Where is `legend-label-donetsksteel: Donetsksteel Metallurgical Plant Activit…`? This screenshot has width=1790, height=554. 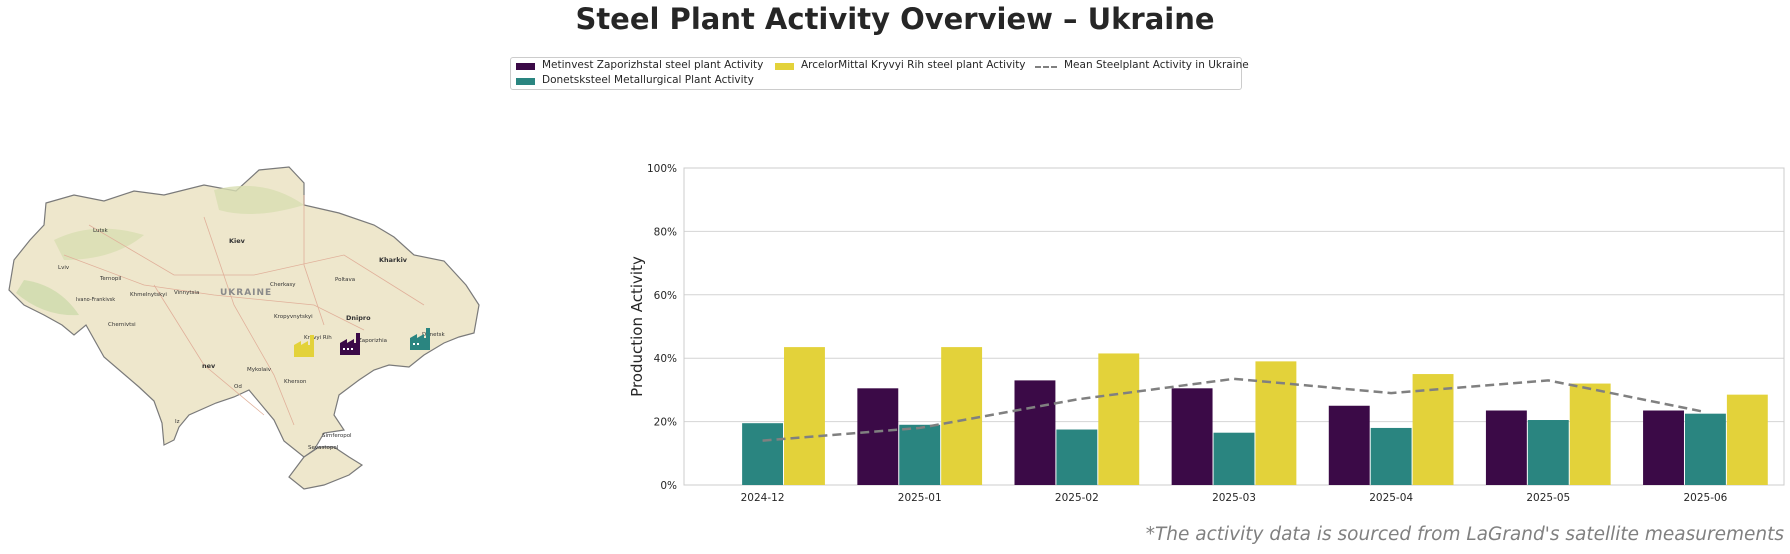 legend-label-donetsksteel: Donetsksteel Metallurgical Plant Activit… is located at coordinates (648, 80).